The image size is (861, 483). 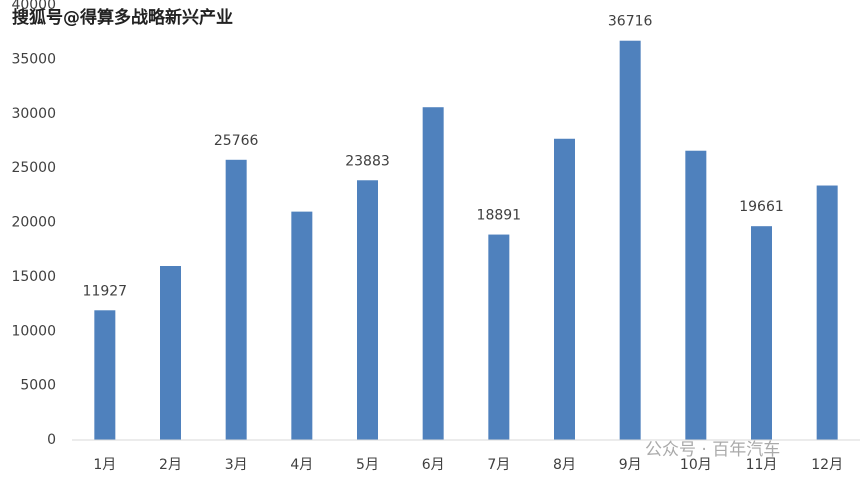 What do you see at coordinates (33, 277) in the screenshot?
I see `y-tick-label: 15000` at bounding box center [33, 277].